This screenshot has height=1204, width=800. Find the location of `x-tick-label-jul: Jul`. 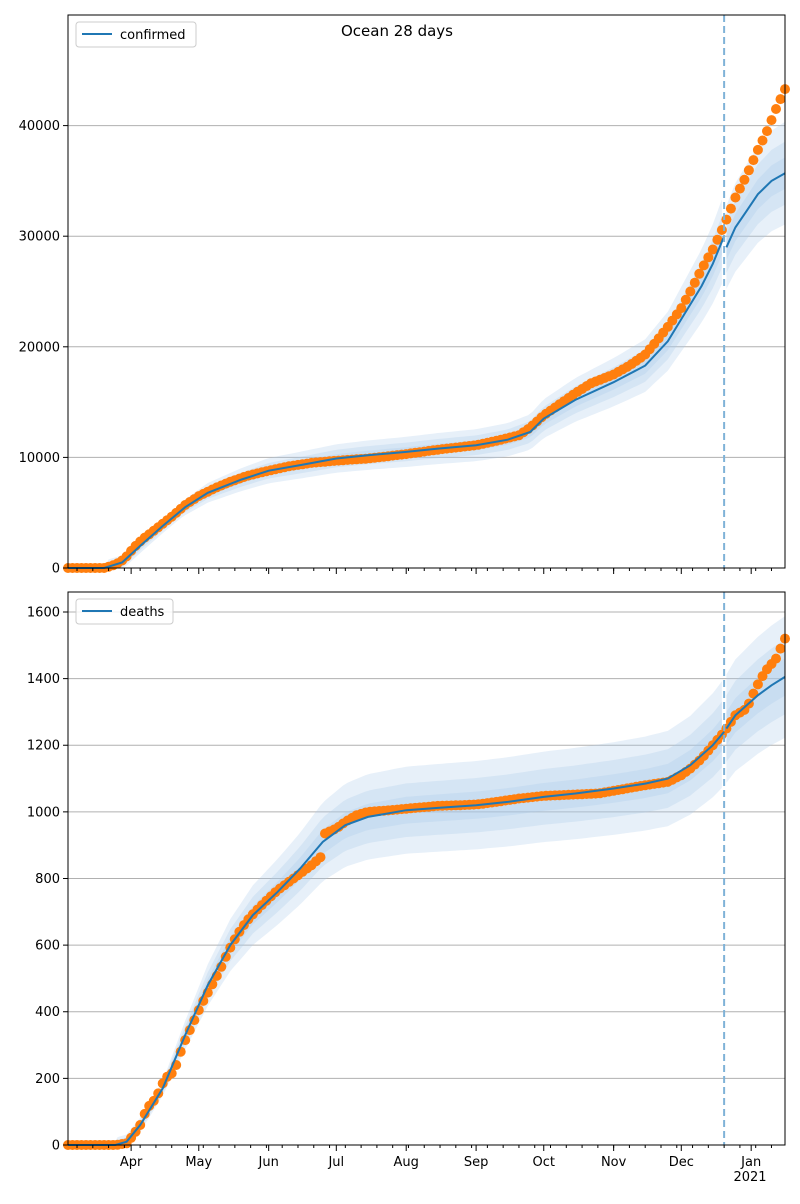

x-tick-label-jul: Jul is located at coordinates (335, 1162).